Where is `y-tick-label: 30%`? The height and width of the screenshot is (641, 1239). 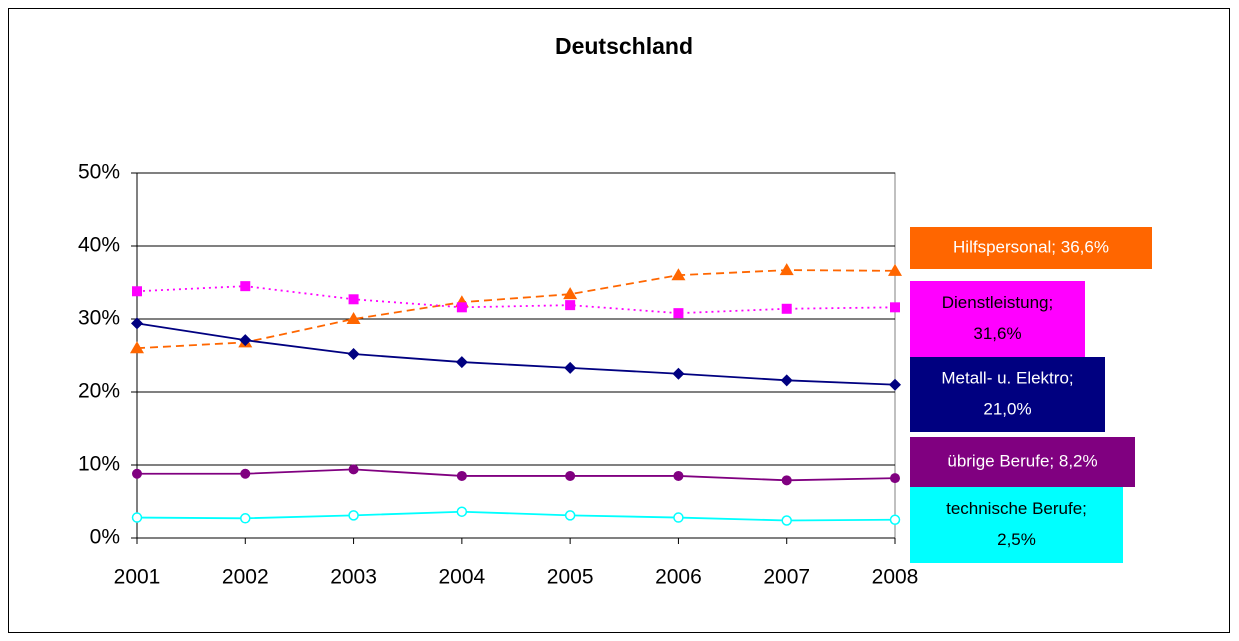 y-tick-label: 30% is located at coordinates (99, 318).